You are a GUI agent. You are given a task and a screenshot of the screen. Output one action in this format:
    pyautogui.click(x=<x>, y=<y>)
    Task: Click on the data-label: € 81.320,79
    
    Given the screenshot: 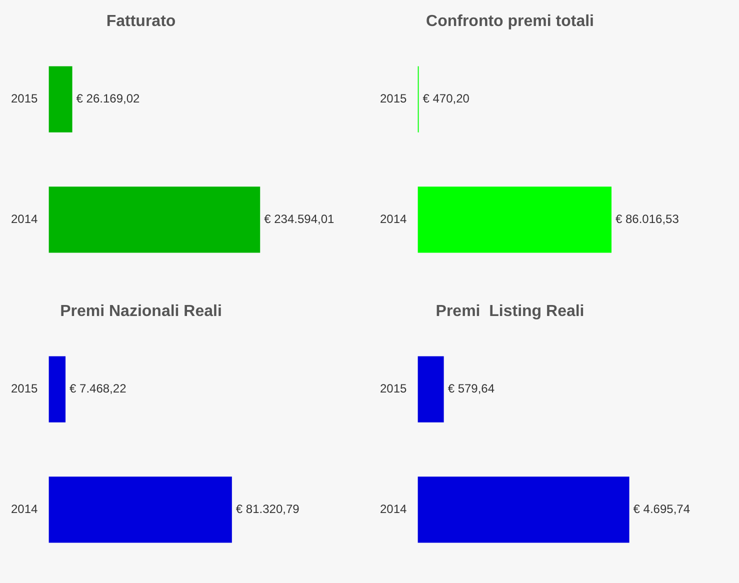 What is the action you would take?
    pyautogui.click(x=268, y=509)
    